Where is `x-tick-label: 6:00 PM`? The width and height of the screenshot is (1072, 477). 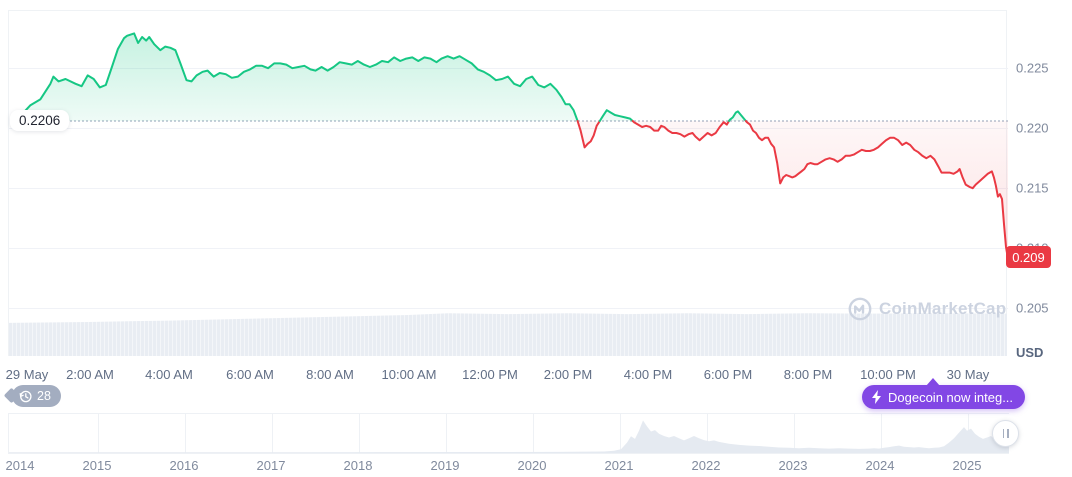 x-tick-label: 6:00 PM is located at coordinates (728, 374).